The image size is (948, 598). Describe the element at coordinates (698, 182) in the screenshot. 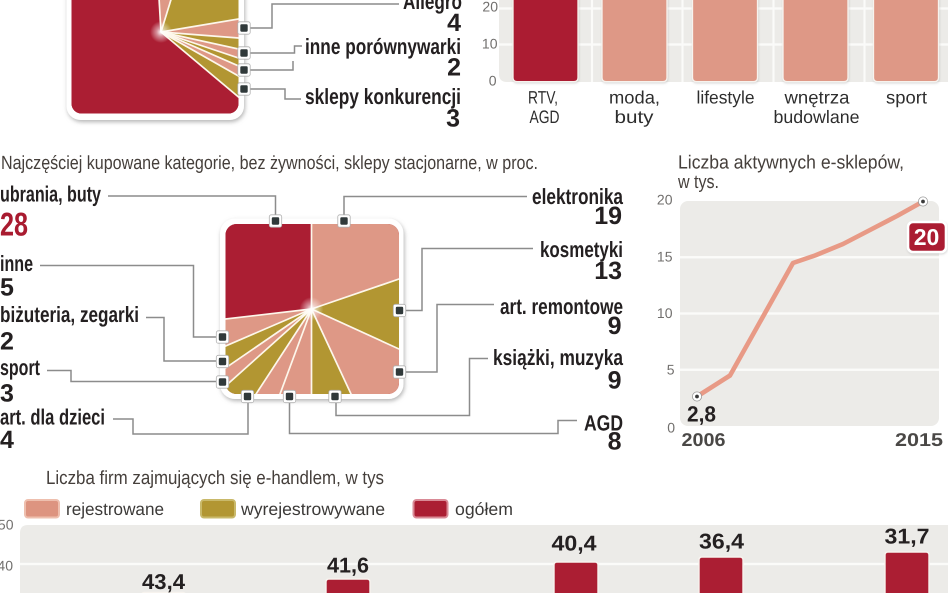

I see `svg-text: w tys.` at that location.